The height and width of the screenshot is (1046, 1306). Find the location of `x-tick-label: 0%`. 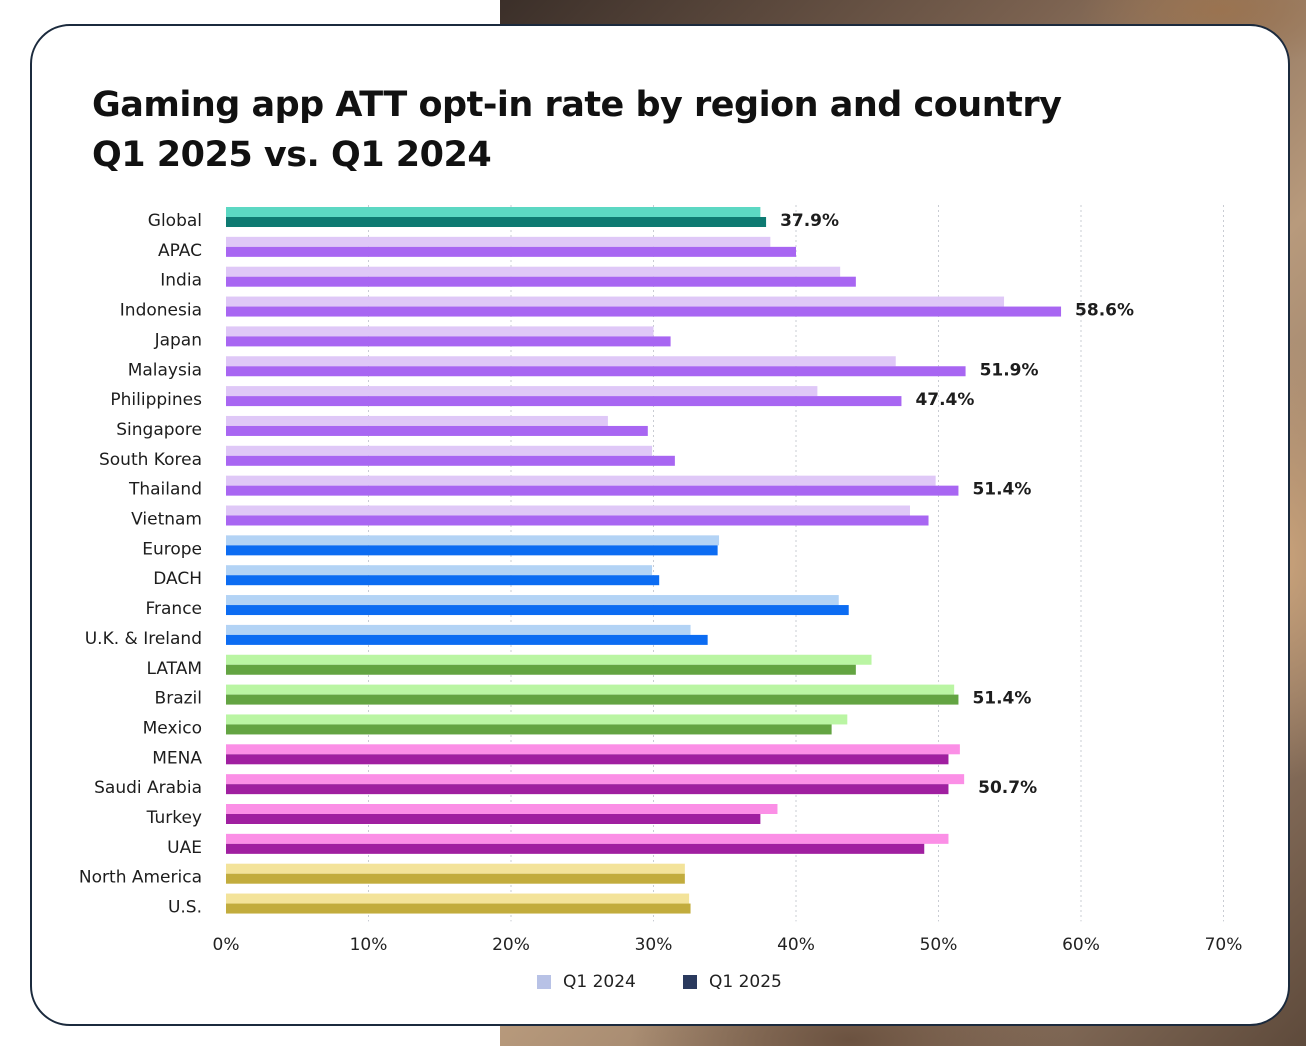

x-tick-label: 0% is located at coordinates (226, 945).